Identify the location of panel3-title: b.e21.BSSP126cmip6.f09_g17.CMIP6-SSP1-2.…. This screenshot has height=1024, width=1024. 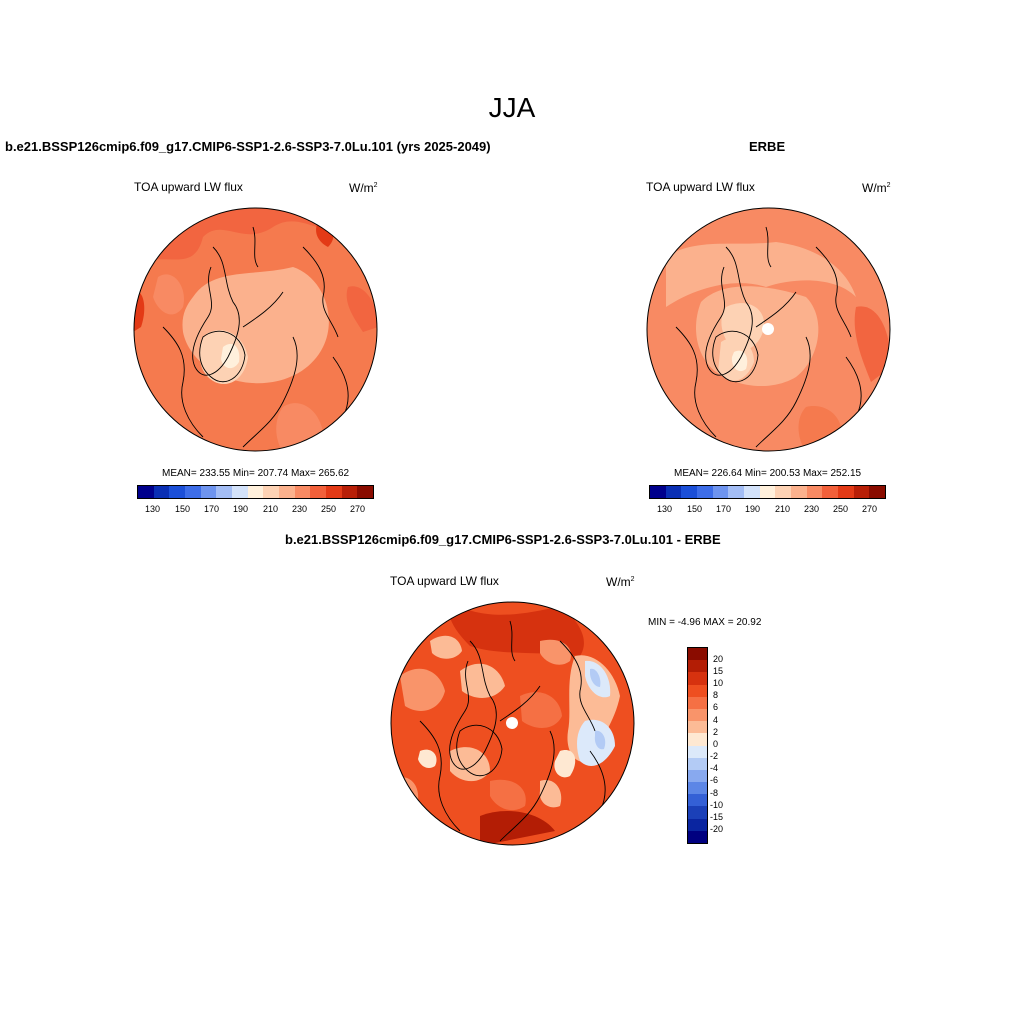
(503, 539).